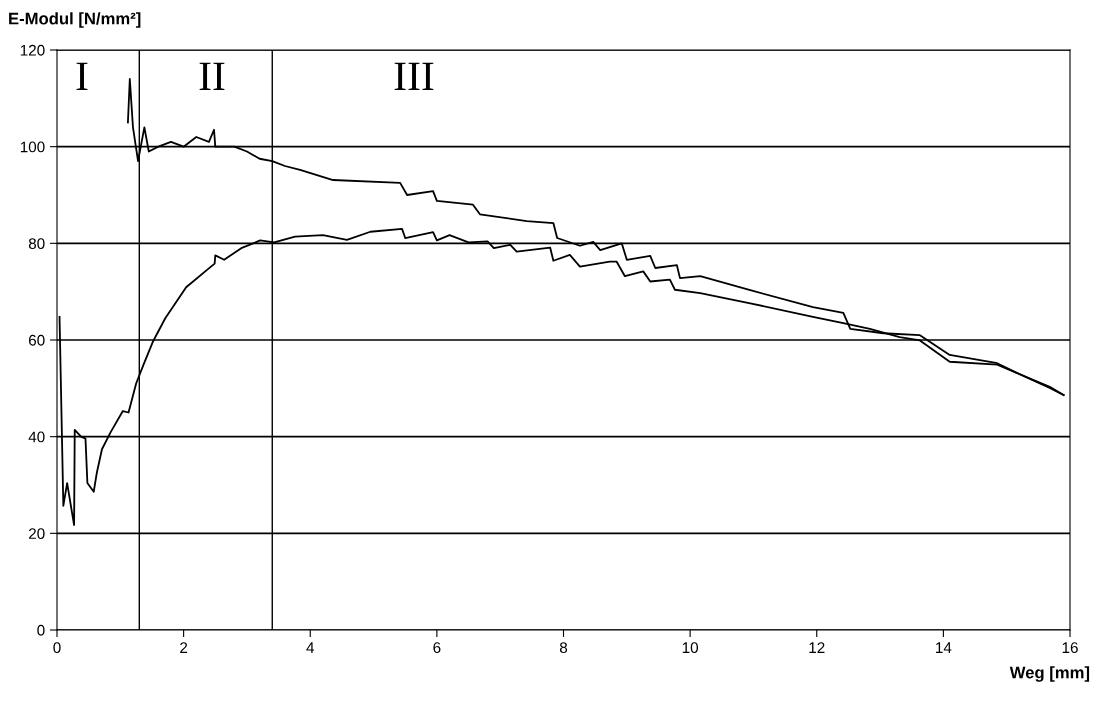 The width and height of the screenshot is (1099, 714). Describe the element at coordinates (690, 648) in the screenshot. I see `x-tick-label: 10` at that location.